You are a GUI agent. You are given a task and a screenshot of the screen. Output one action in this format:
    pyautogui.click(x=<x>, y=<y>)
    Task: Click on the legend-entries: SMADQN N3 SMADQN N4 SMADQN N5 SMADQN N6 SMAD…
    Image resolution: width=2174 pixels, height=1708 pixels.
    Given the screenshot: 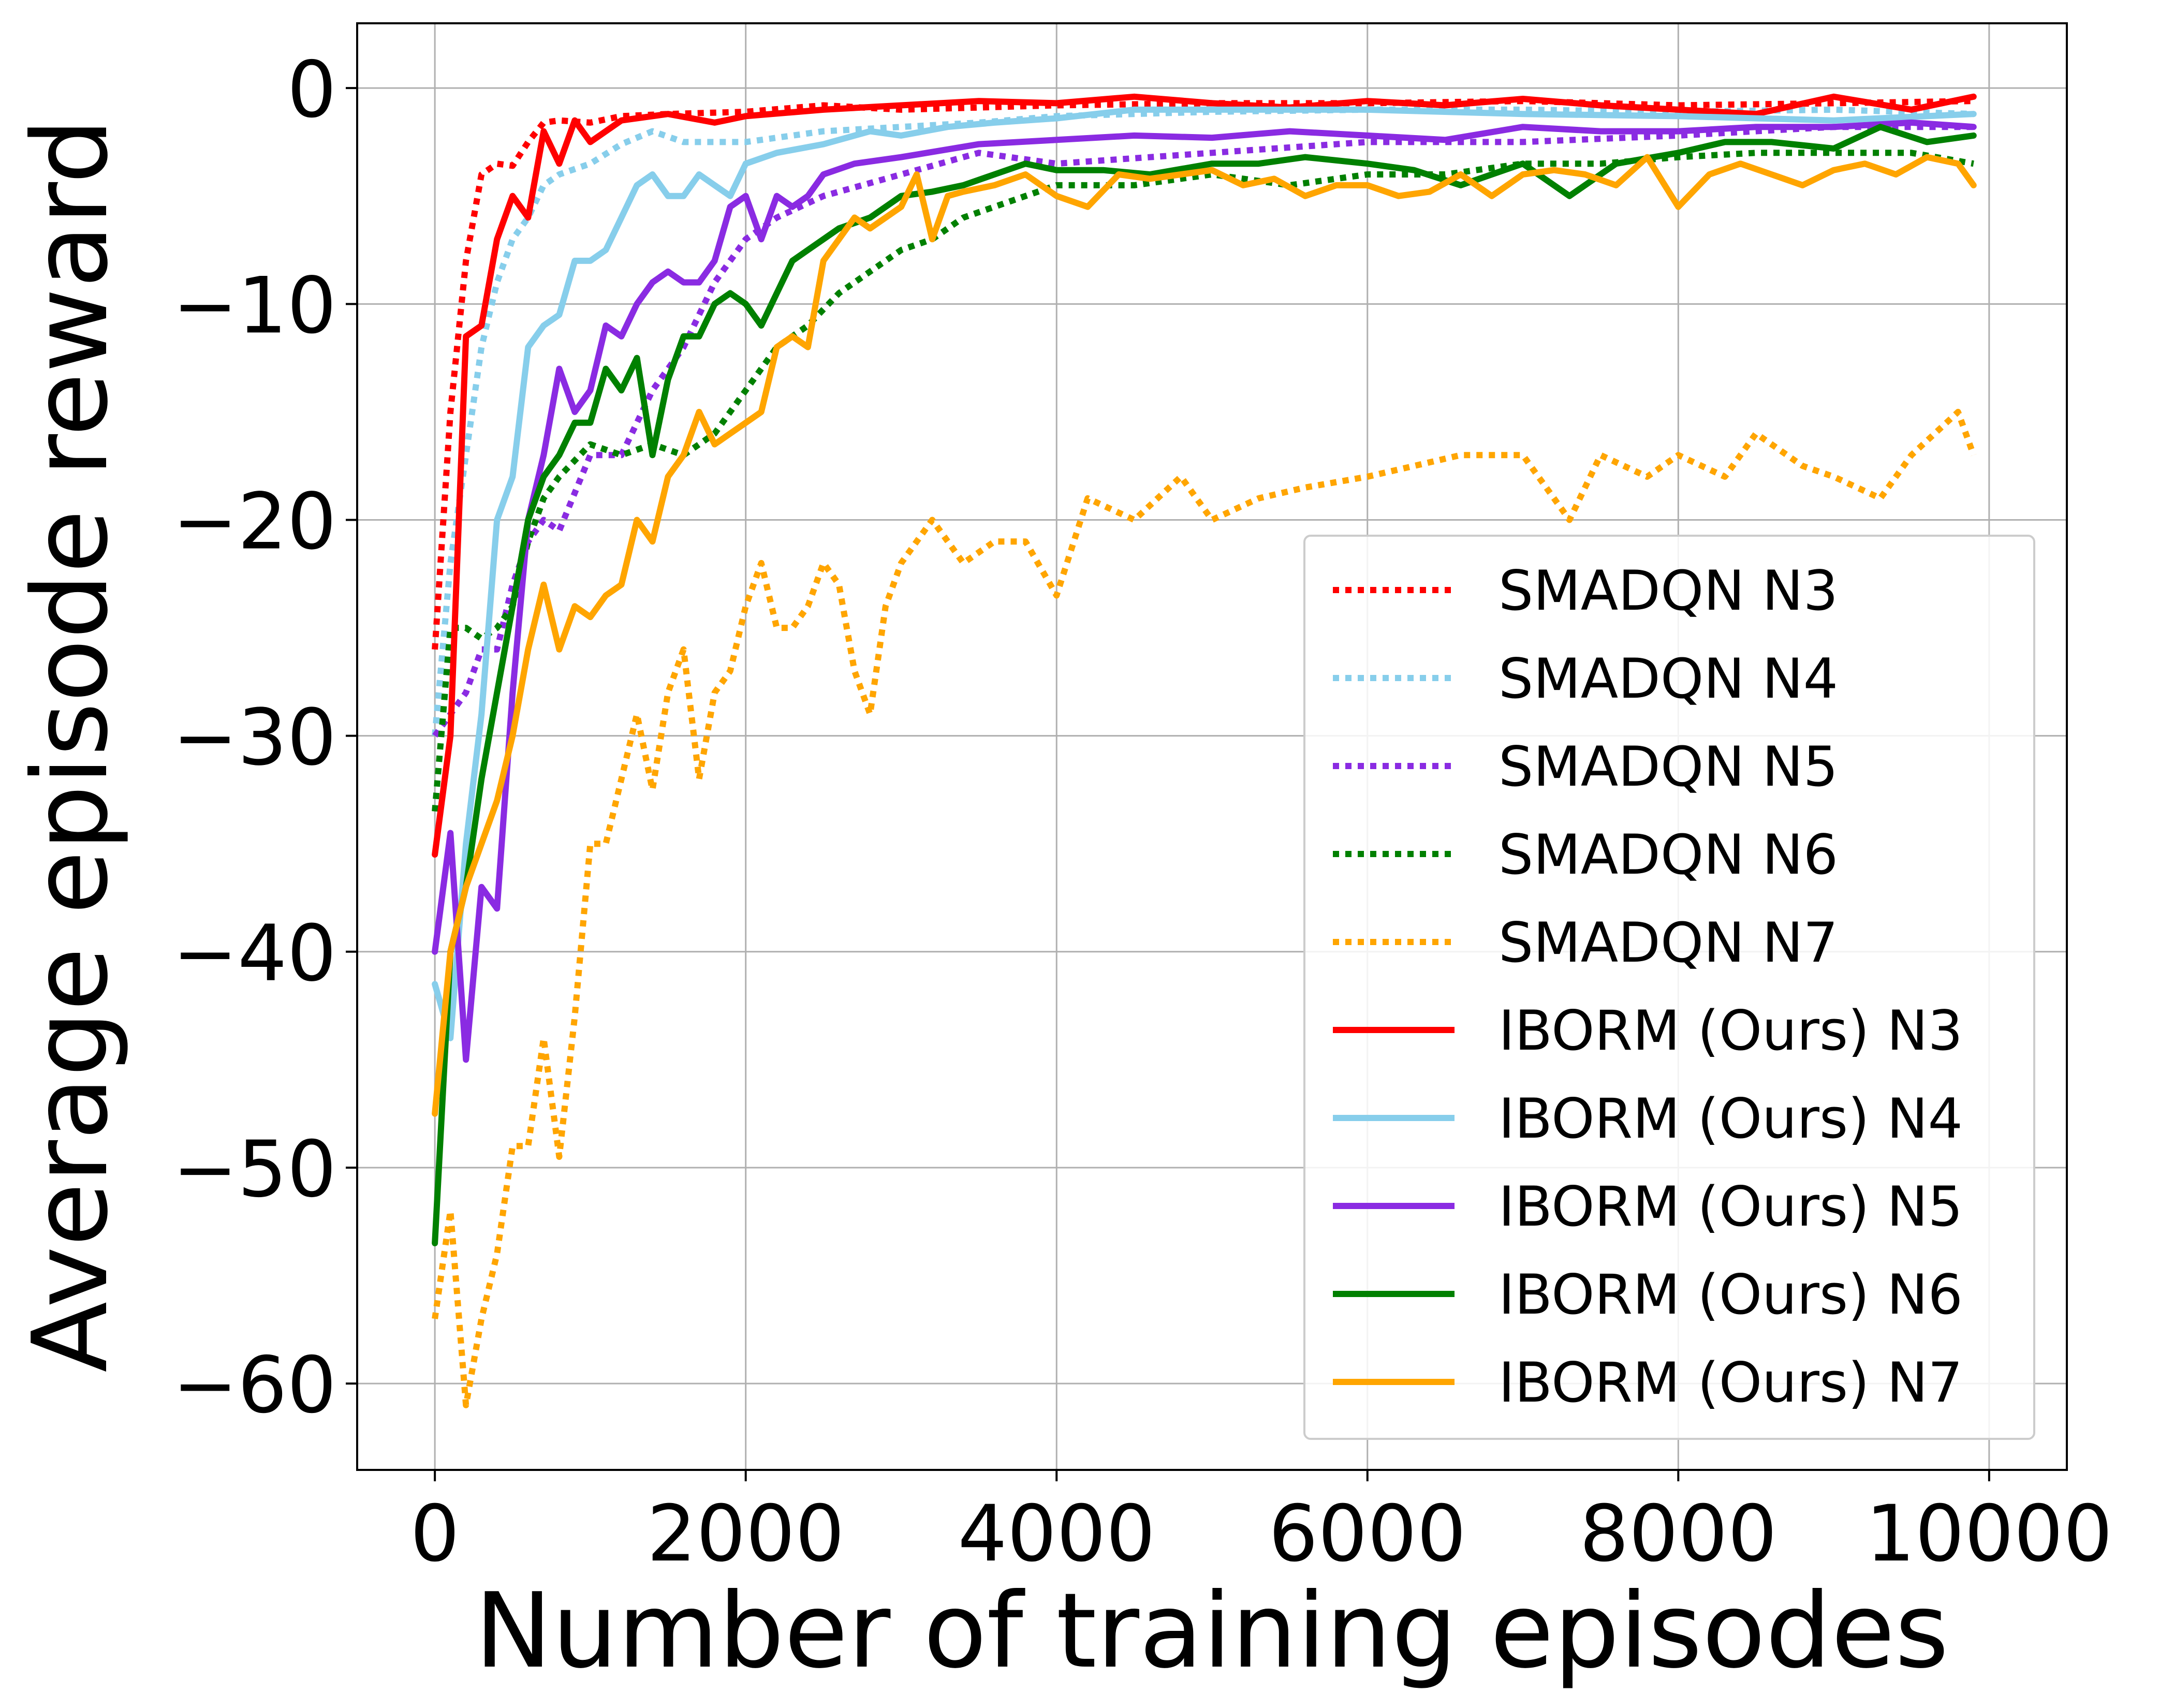 What is the action you would take?
    pyautogui.click(x=1648, y=987)
    